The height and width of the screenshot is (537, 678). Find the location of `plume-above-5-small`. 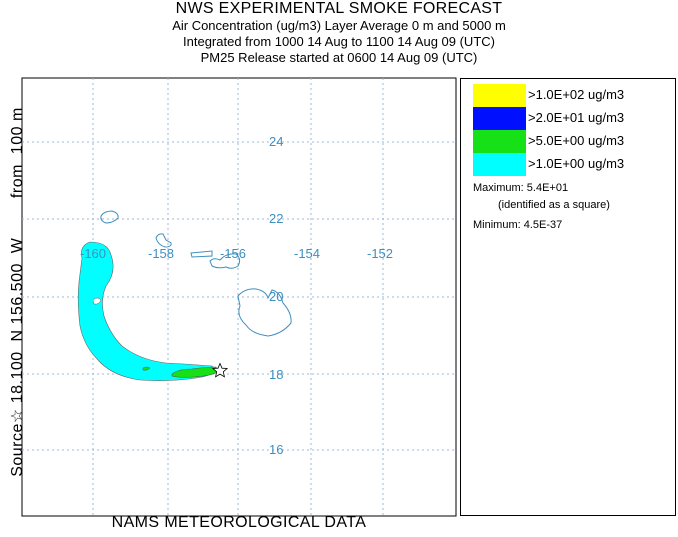

plume-above-5-small is located at coordinates (146, 368).